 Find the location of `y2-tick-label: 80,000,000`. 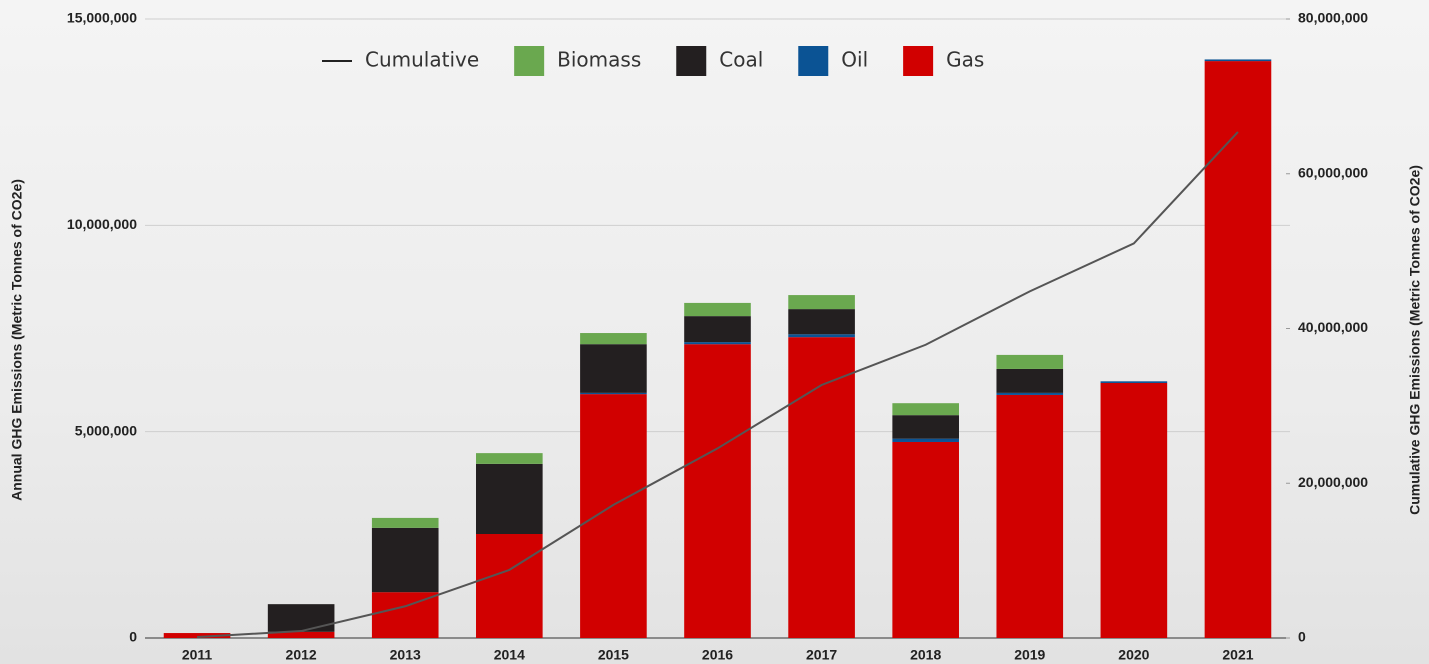

y2-tick-label: 80,000,000 is located at coordinates (1333, 18).